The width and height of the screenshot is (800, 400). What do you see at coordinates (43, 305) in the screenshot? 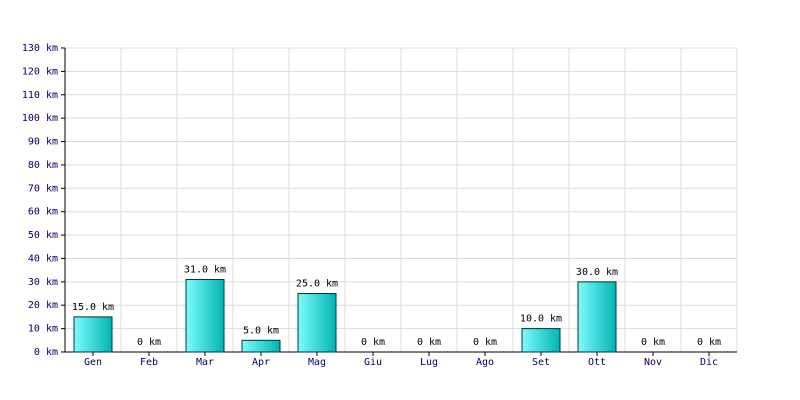
I see `y-tick-label: 20 km` at bounding box center [43, 305].